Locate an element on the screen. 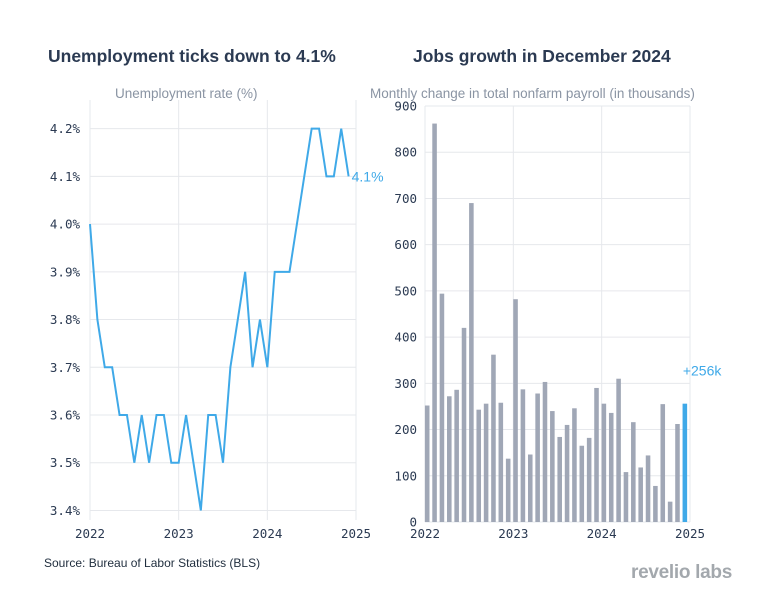  y-tick-label: 400 is located at coordinates (405, 337).